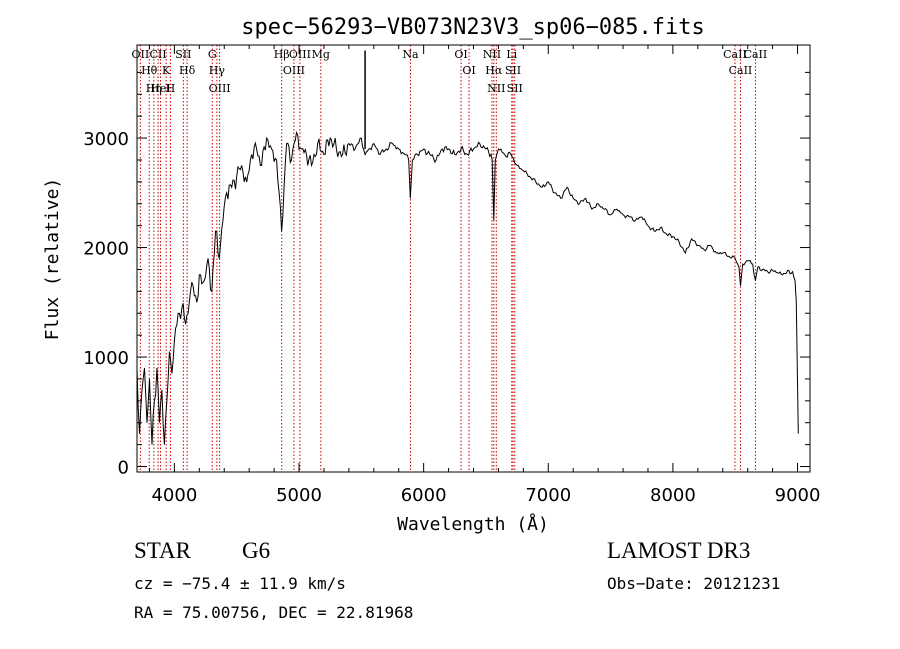 The image size is (900, 649). Describe the element at coordinates (240, 583) in the screenshot. I see `velocity-readout: cz = −75.4 ± 11.9 km/s` at that location.